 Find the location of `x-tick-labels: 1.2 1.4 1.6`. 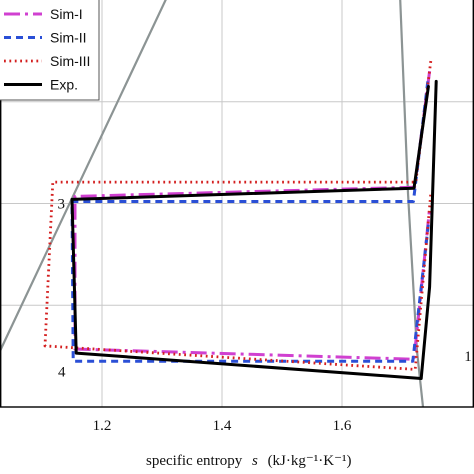

x-tick-labels: 1.2 1.4 1.6 is located at coordinates (222, 426).